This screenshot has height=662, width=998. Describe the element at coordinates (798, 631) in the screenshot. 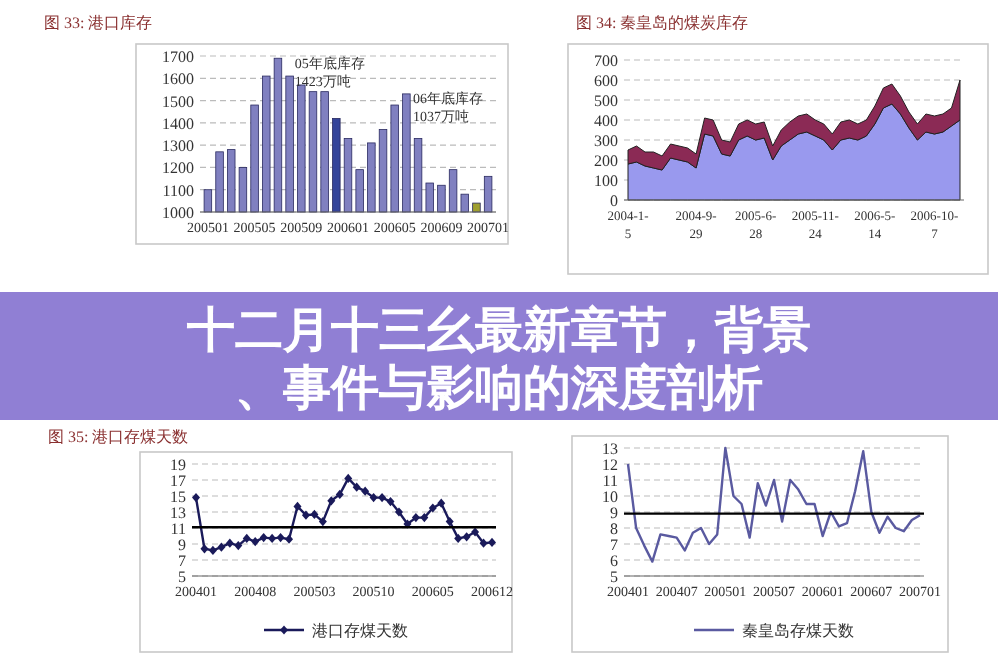

I see `legend-label: 秦皇岛存煤天数` at that location.